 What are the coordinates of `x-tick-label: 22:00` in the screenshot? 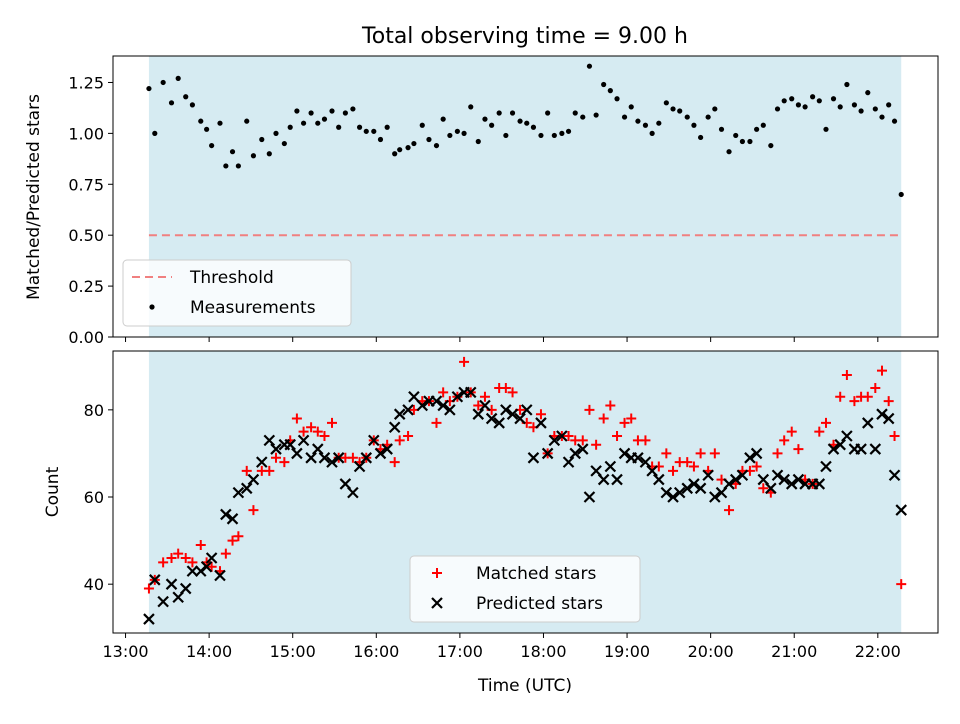 It's located at (878, 651).